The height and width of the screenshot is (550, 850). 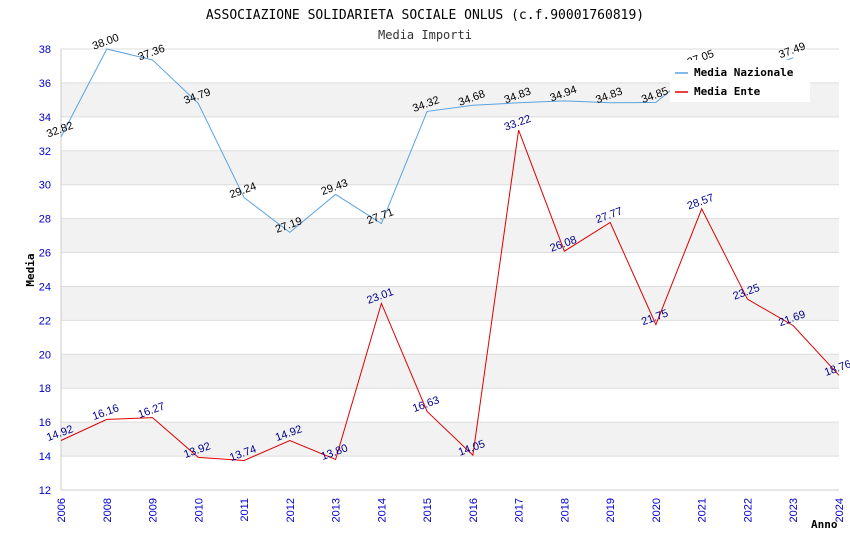 I want to click on x-tick-label: 2017, so click(x=520, y=510).